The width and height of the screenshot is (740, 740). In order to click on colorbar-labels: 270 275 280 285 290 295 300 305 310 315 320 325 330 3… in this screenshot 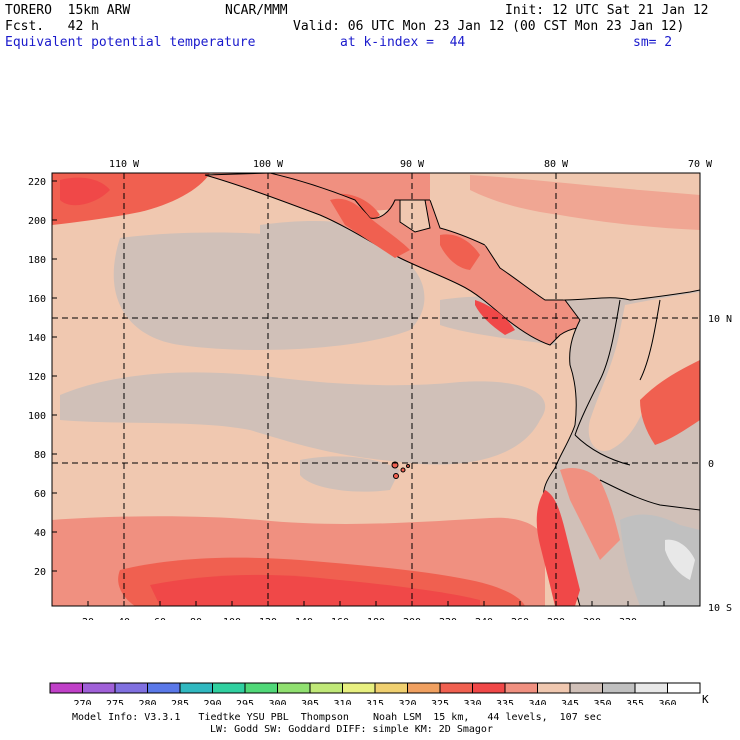, I will do `click(374, 702)`.